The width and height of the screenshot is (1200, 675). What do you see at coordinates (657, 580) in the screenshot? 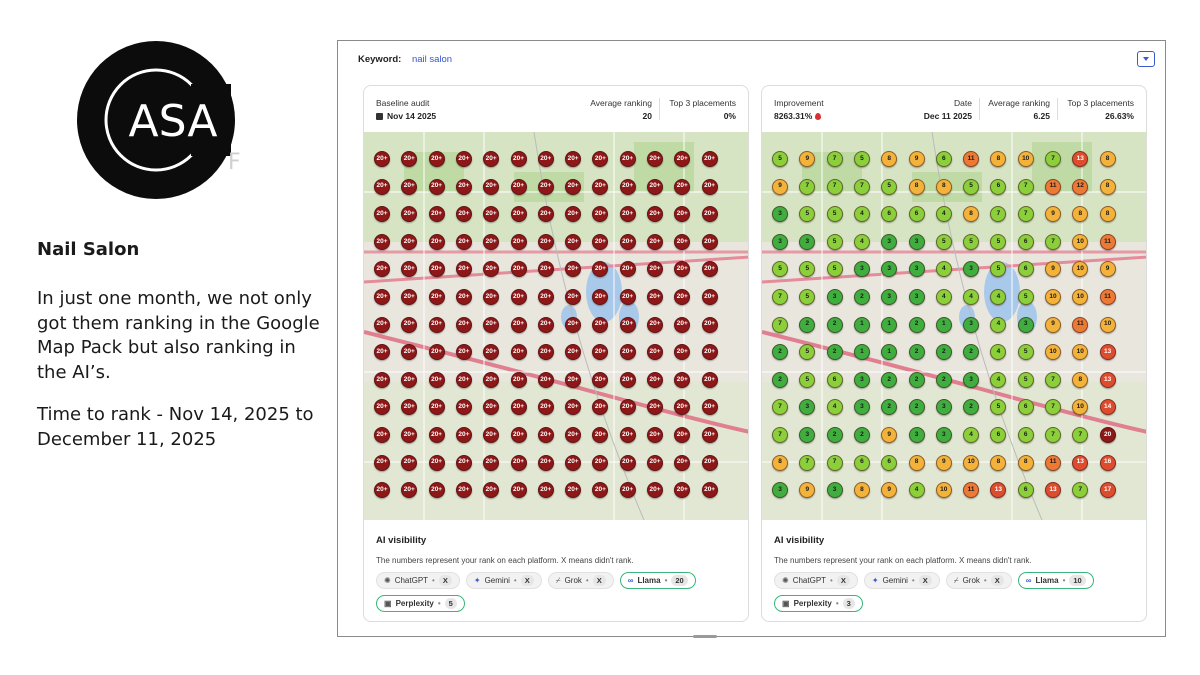
I see `platform-chip-llama: ∞ Llama • 20` at bounding box center [657, 580].